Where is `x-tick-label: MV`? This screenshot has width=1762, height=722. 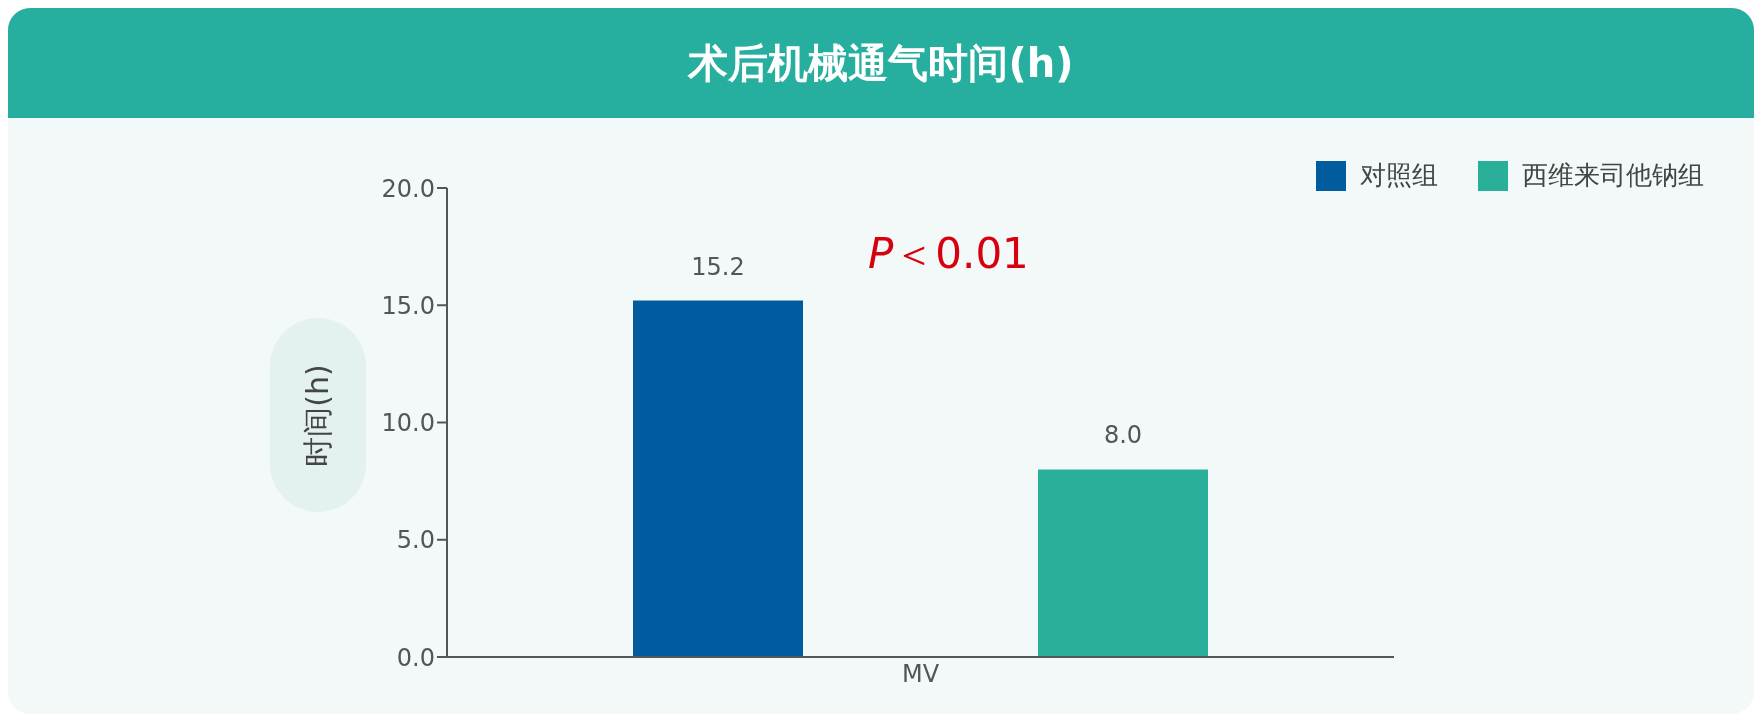
x-tick-label: MV is located at coordinates (920, 674).